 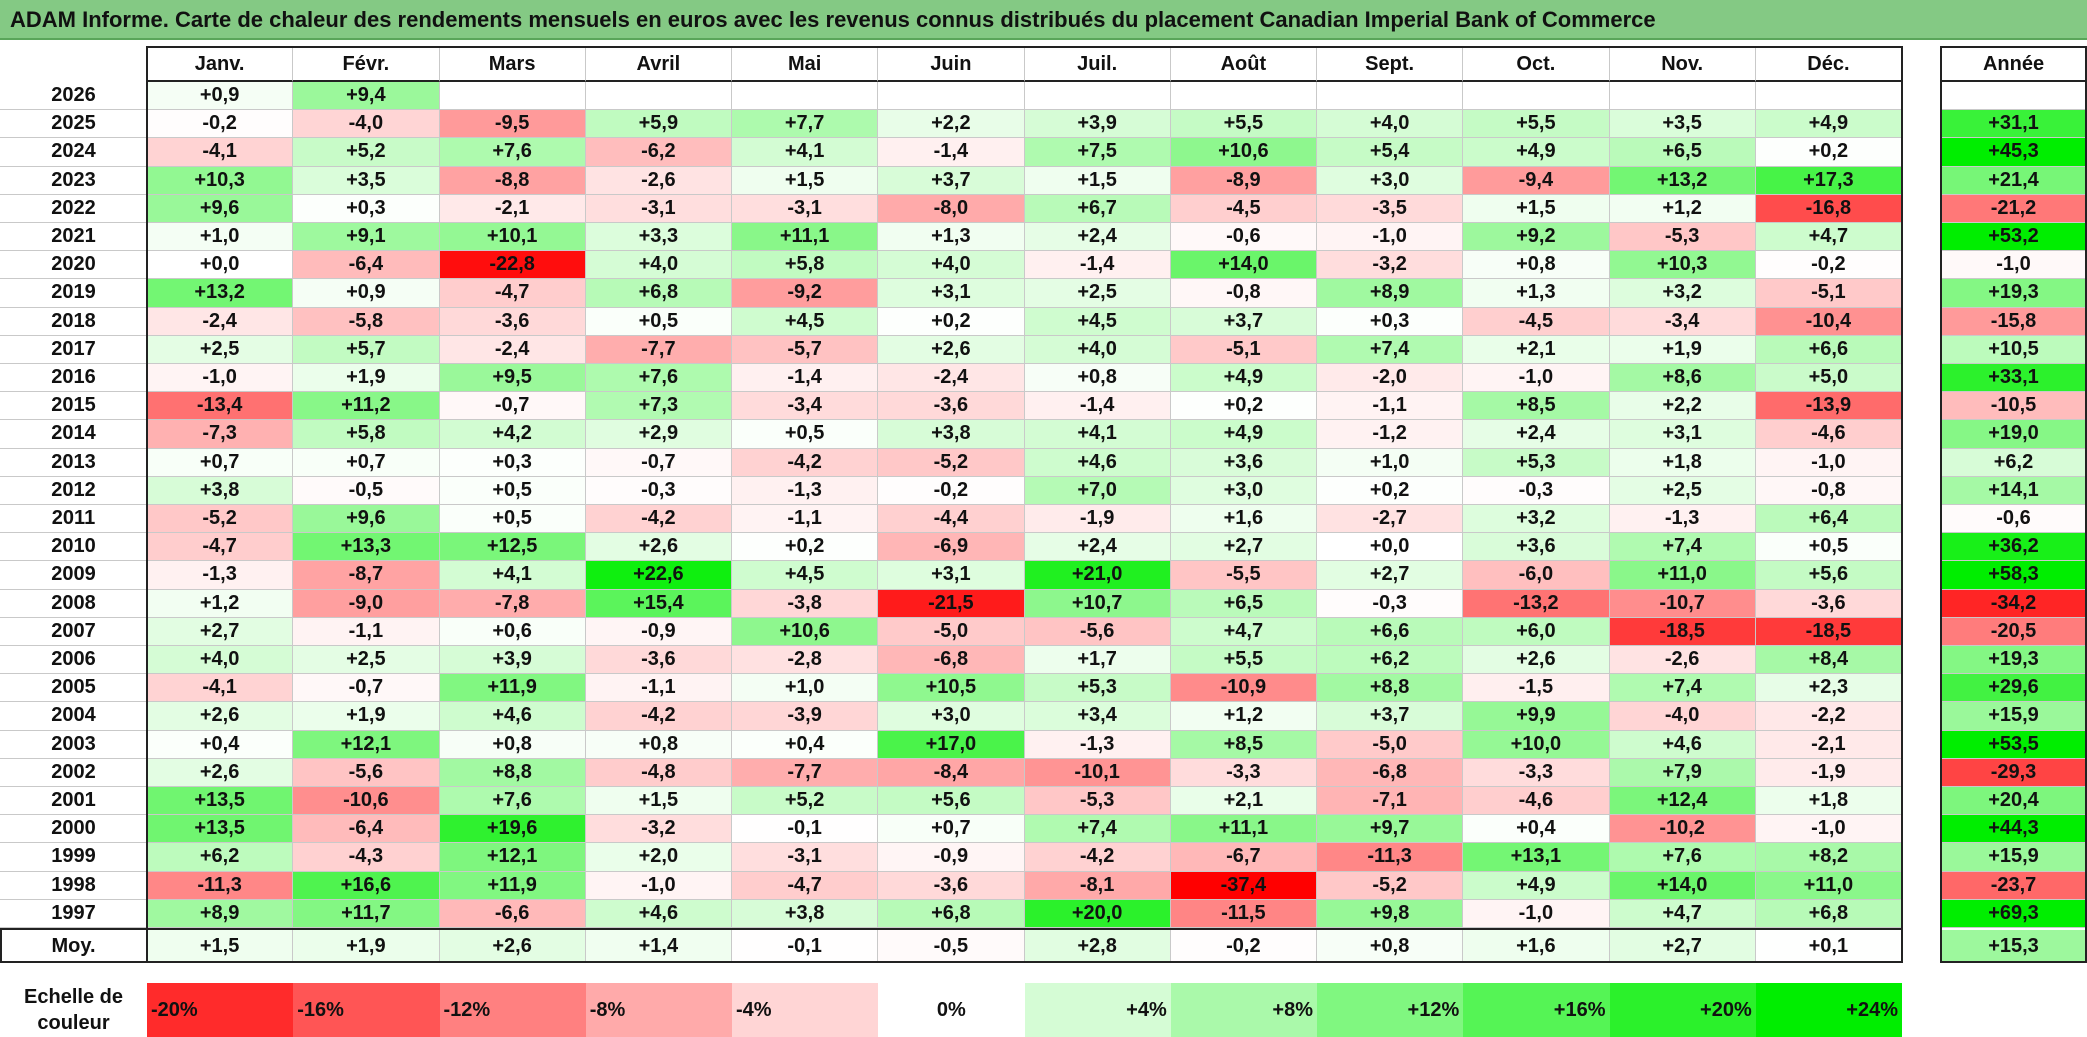 What do you see at coordinates (658, 64) in the screenshot?
I see `month-header: Avril` at bounding box center [658, 64].